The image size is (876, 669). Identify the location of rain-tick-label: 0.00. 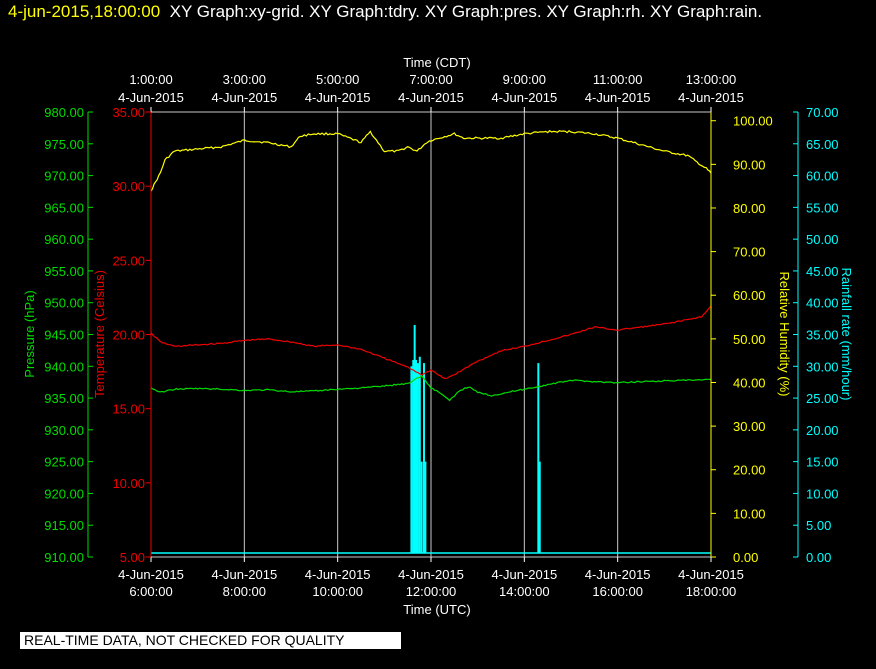
(818, 557).